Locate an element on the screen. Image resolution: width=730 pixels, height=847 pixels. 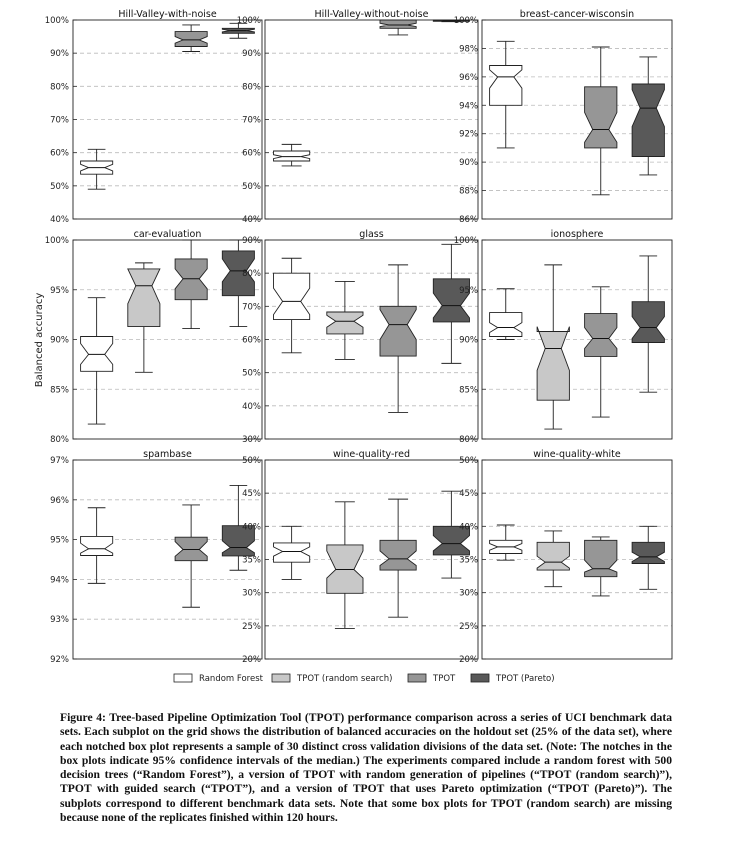
y-tick-label: 85% is located at coordinates (468, 390).